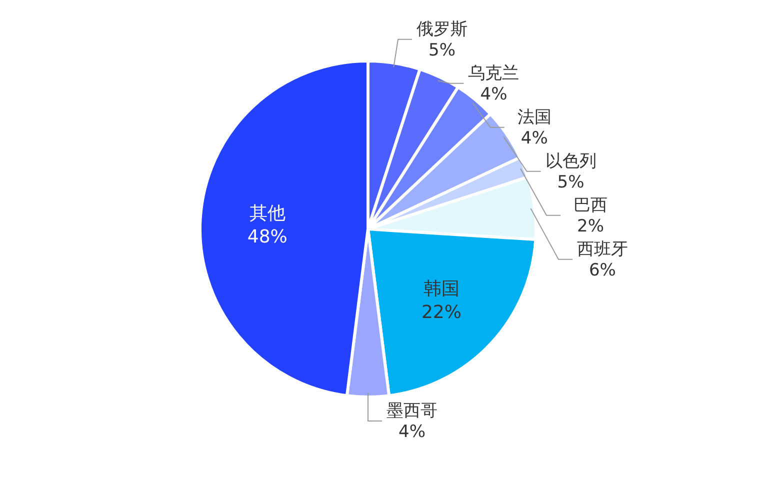 This screenshot has width=783, height=488. Describe the element at coordinates (590, 226) in the screenshot. I see `data-label: 2%` at that location.